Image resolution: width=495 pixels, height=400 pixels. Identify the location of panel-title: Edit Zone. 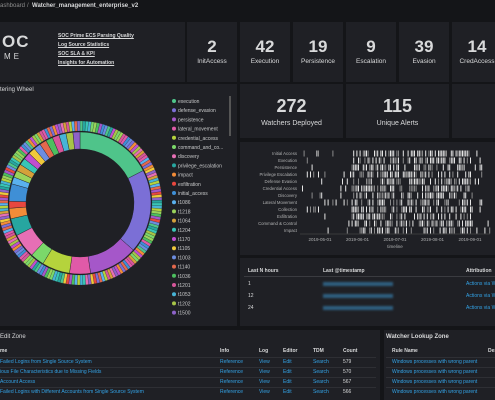
(13, 337).